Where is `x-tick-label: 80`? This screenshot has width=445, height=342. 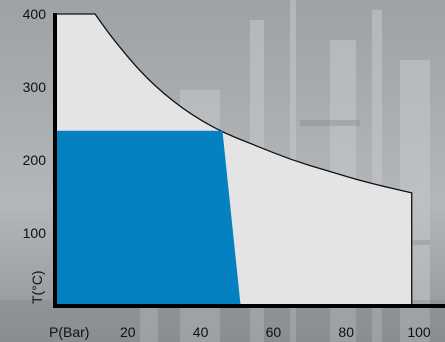 x-tick-label: 80 is located at coordinates (346, 332).